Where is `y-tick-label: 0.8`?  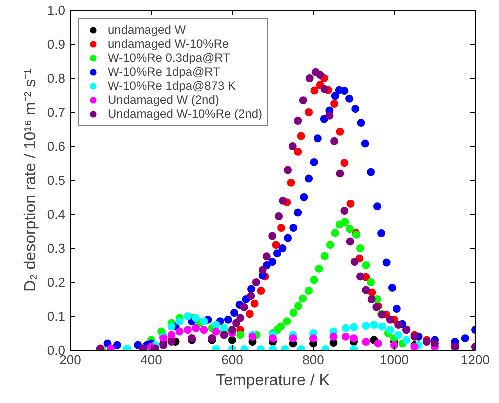 y-tick-label: 0.8 is located at coordinates (56, 78).